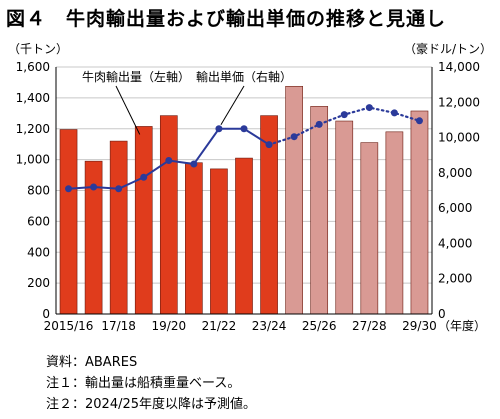 The image size is (500, 419). What do you see at coordinates (455, 279) in the screenshot?
I see `right-tick-label: 2,000` at bounding box center [455, 279].